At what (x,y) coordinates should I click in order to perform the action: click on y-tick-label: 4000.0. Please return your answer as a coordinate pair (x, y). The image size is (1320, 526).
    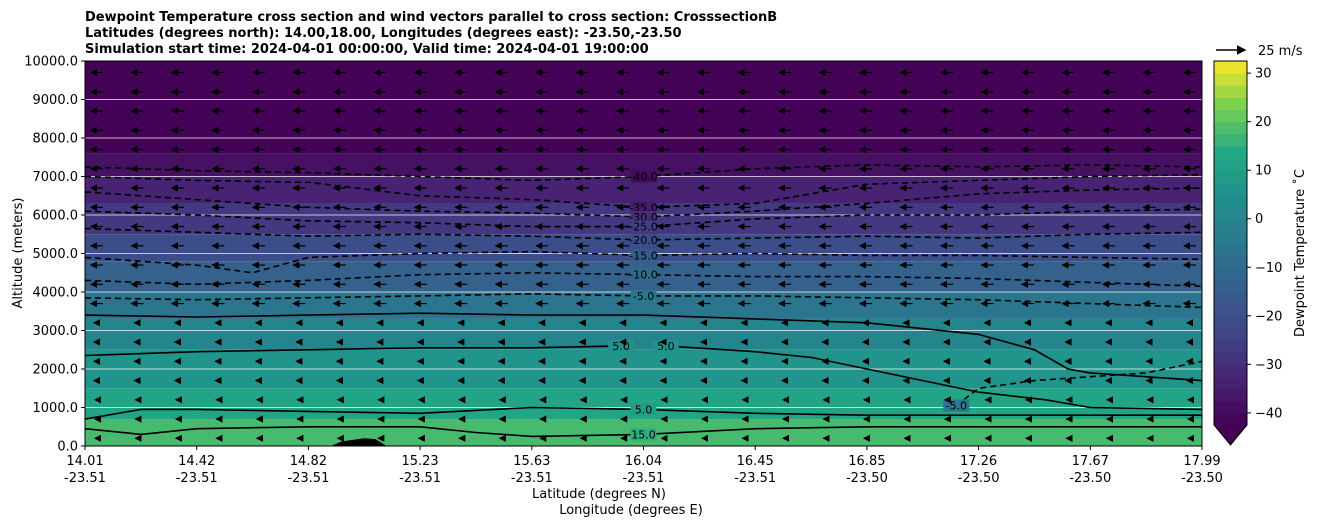
    Looking at the image, I should click on (56, 293).